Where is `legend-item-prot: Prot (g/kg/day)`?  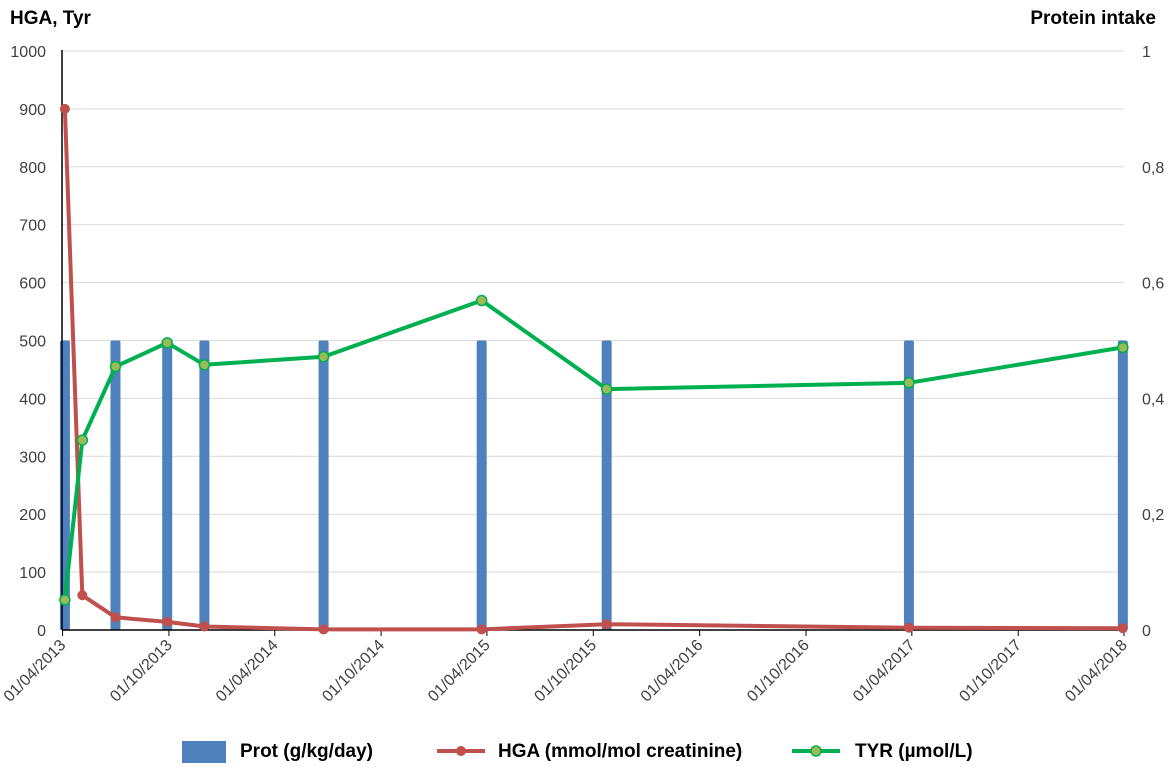 legend-item-prot: Prot (g/kg/day) is located at coordinates (277, 752).